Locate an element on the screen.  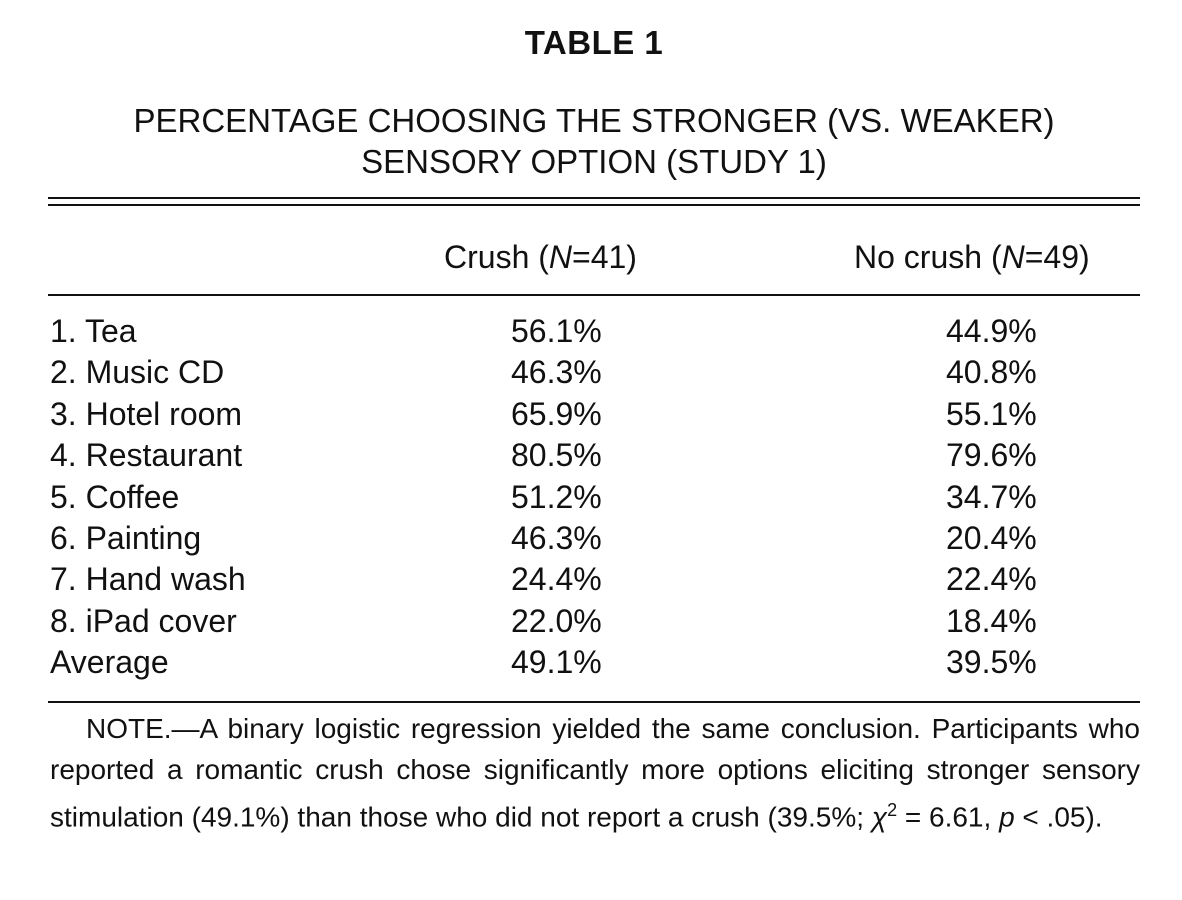
row-label: 7. Hand wash is located at coordinates (148, 579).